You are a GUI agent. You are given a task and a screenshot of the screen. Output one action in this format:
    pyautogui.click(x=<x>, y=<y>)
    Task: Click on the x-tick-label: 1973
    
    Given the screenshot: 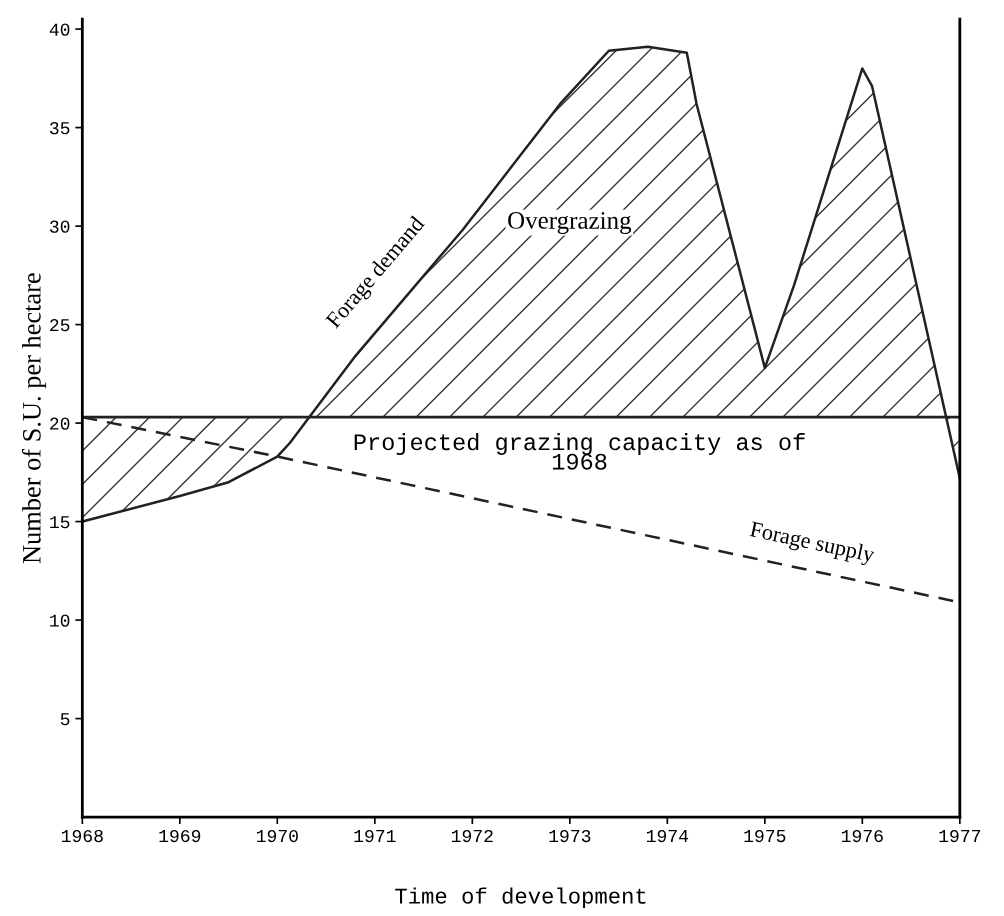 What is the action you would take?
    pyautogui.click(x=570, y=836)
    